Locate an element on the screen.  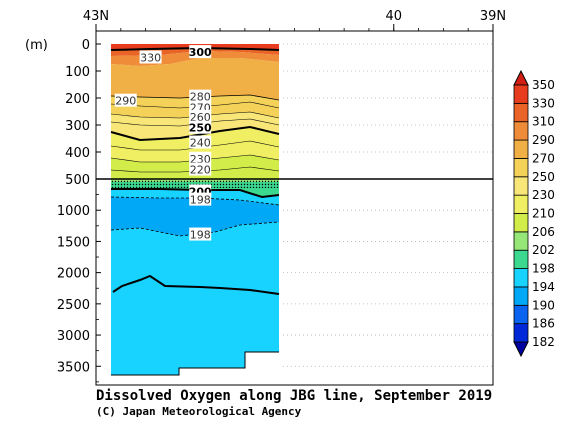
colorbar-bottom-arrow is located at coordinates (521, 349).